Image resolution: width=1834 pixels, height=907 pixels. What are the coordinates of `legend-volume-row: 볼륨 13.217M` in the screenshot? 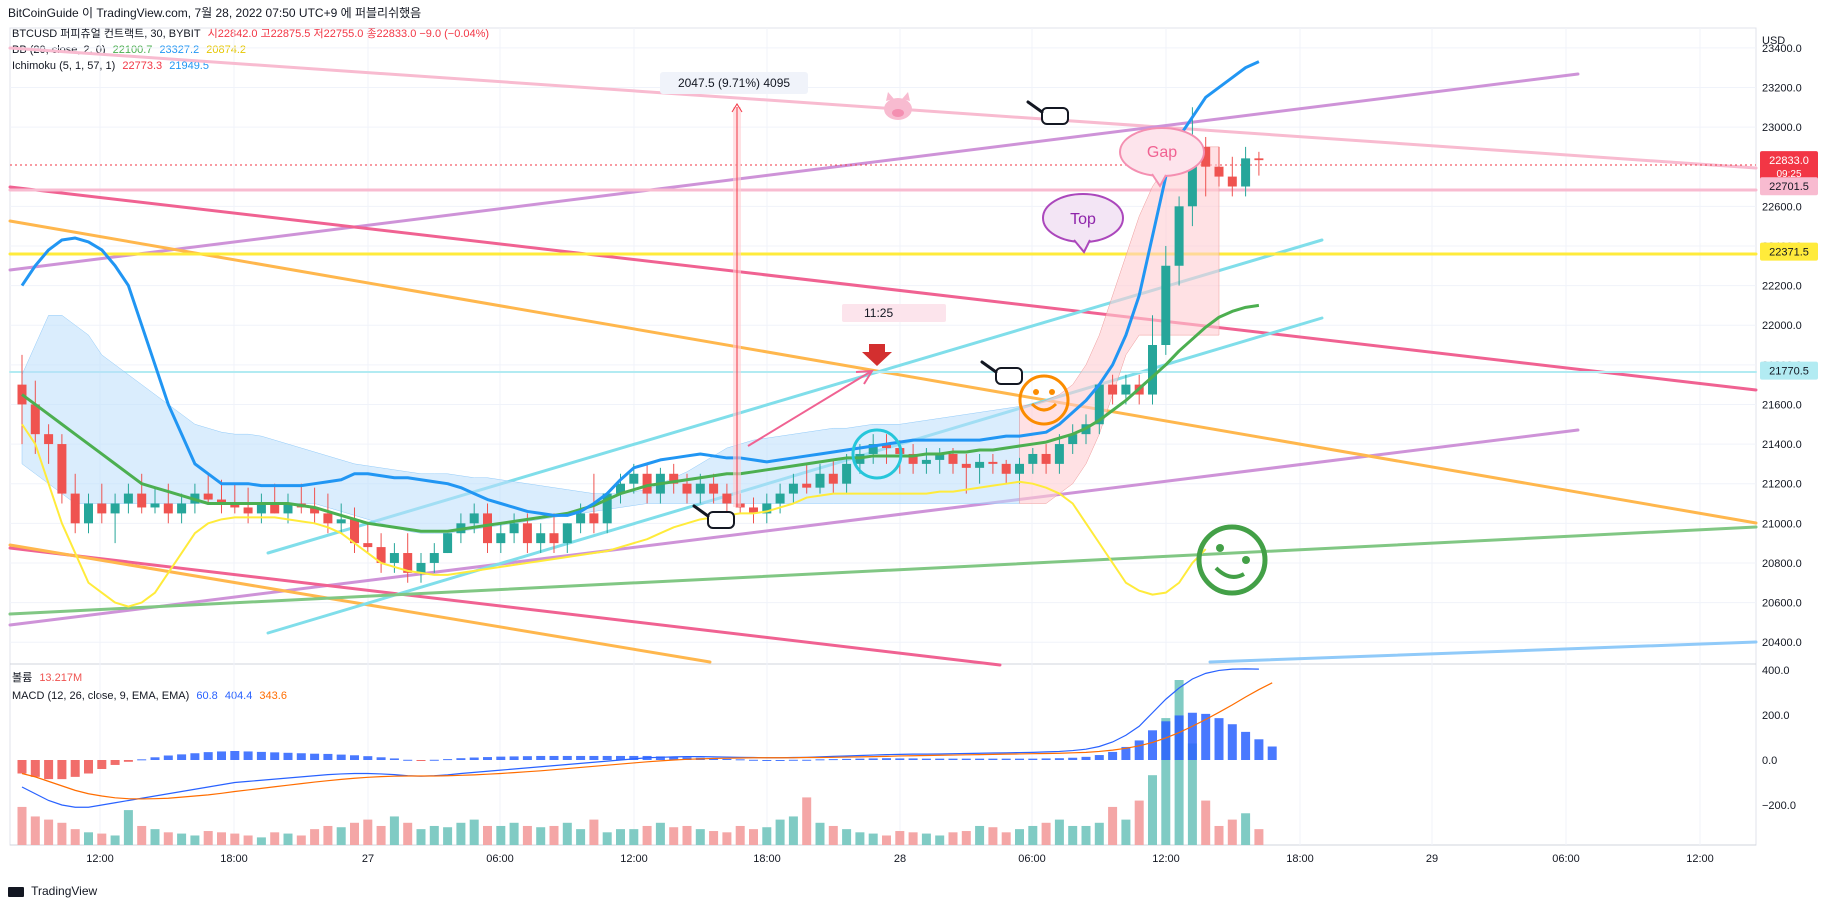 It's located at (49, 678).